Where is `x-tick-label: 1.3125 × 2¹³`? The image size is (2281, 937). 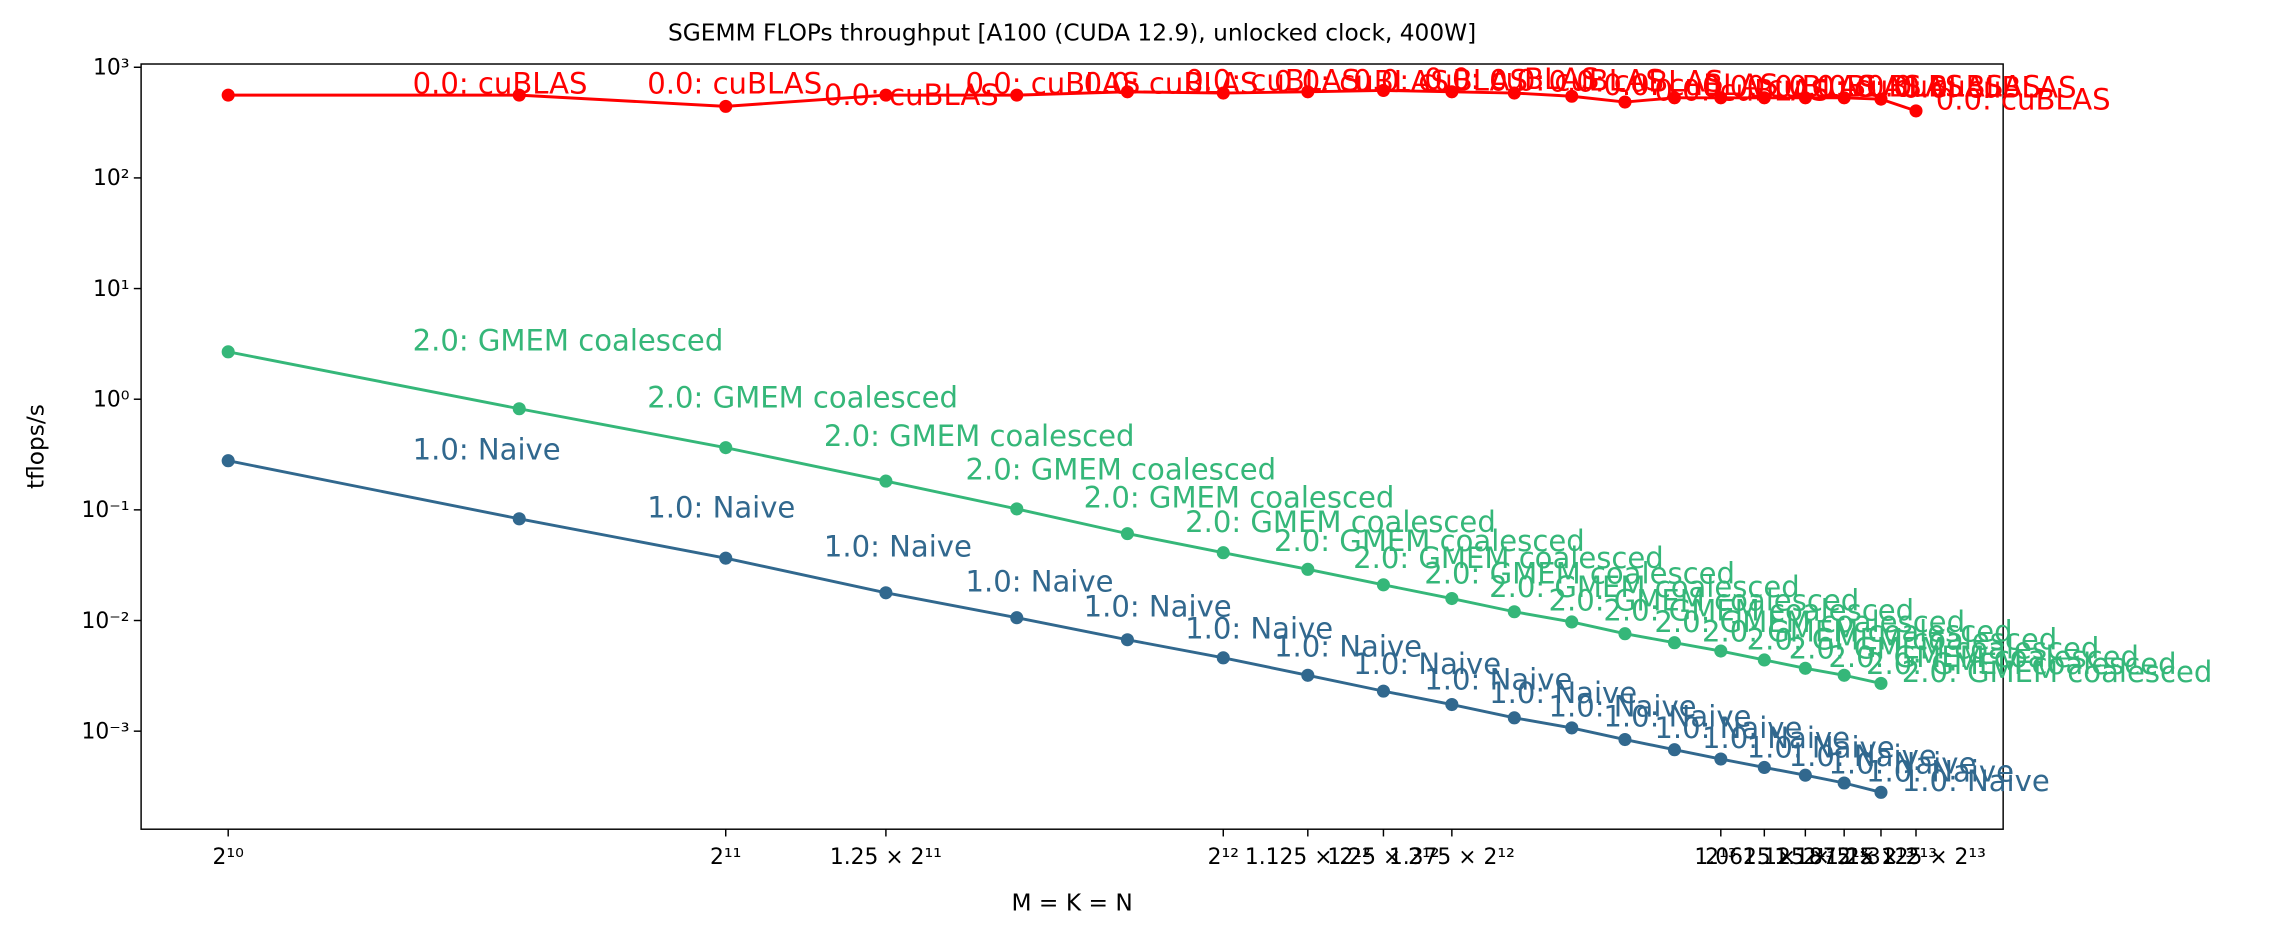
x-tick-label: 1.3125 × 2¹³ is located at coordinates (1916, 857).